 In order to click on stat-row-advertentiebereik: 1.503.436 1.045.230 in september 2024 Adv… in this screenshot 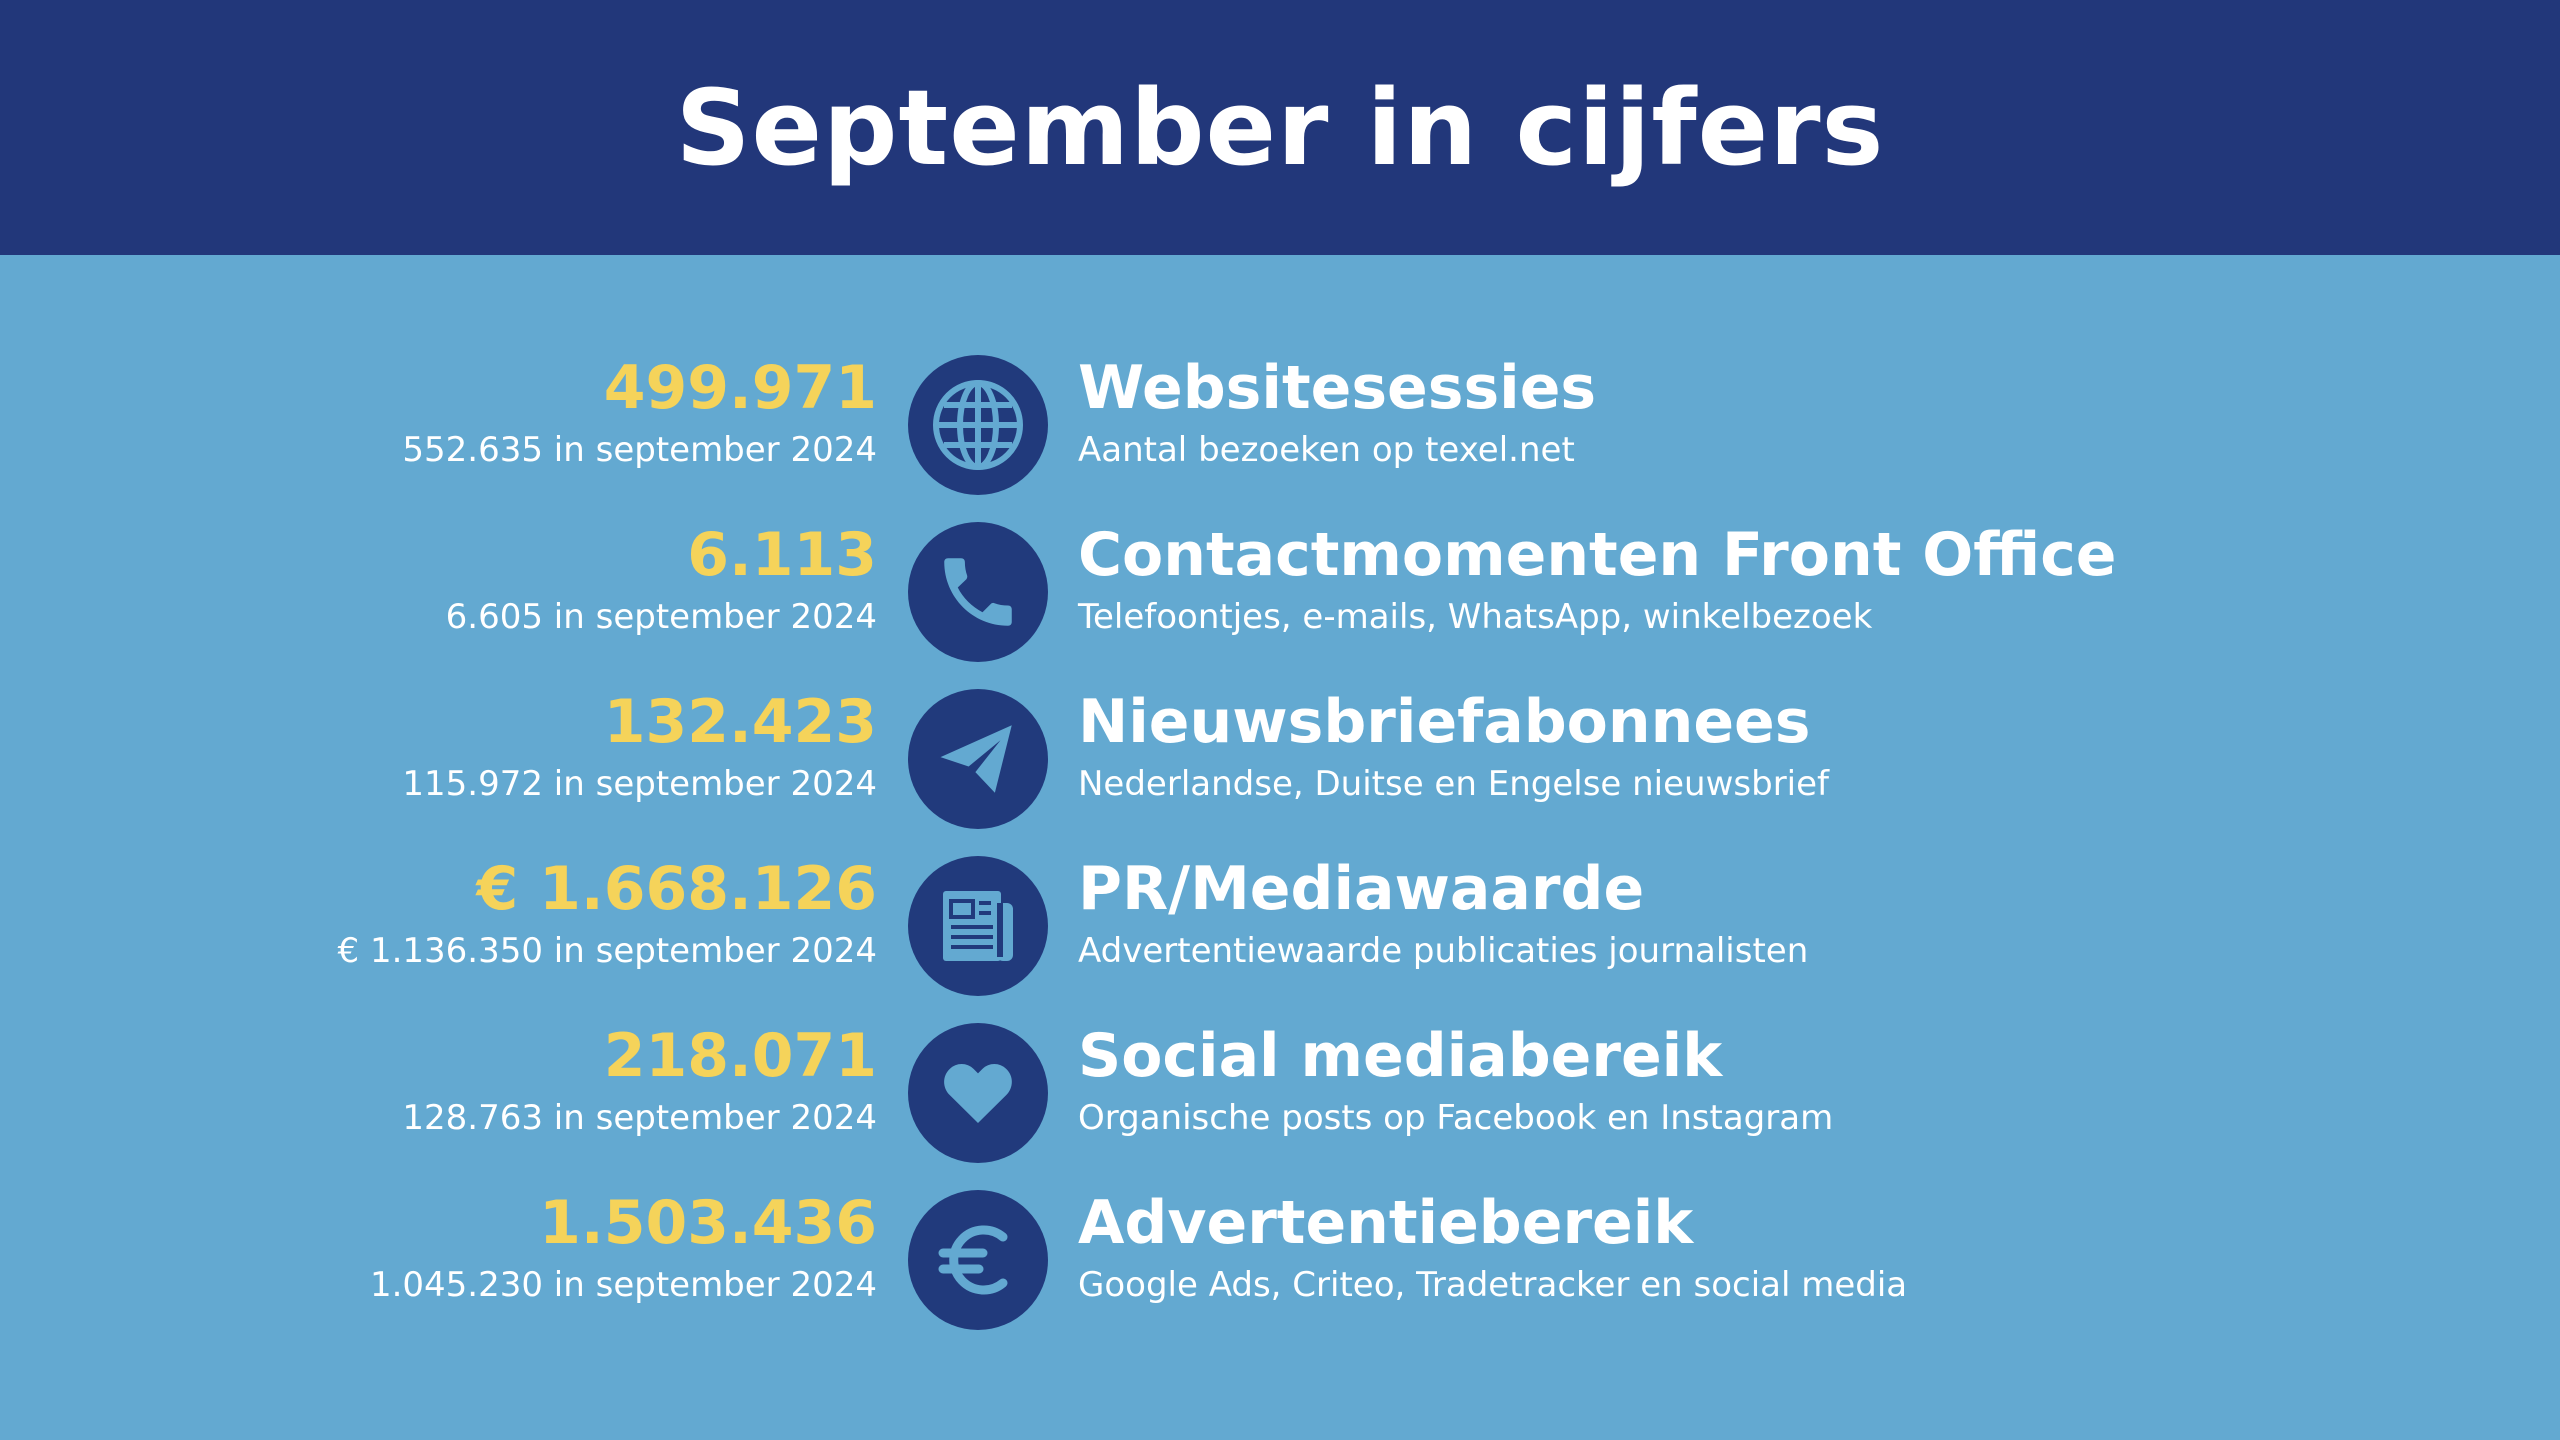, I will do `click(1280, 1260)`.